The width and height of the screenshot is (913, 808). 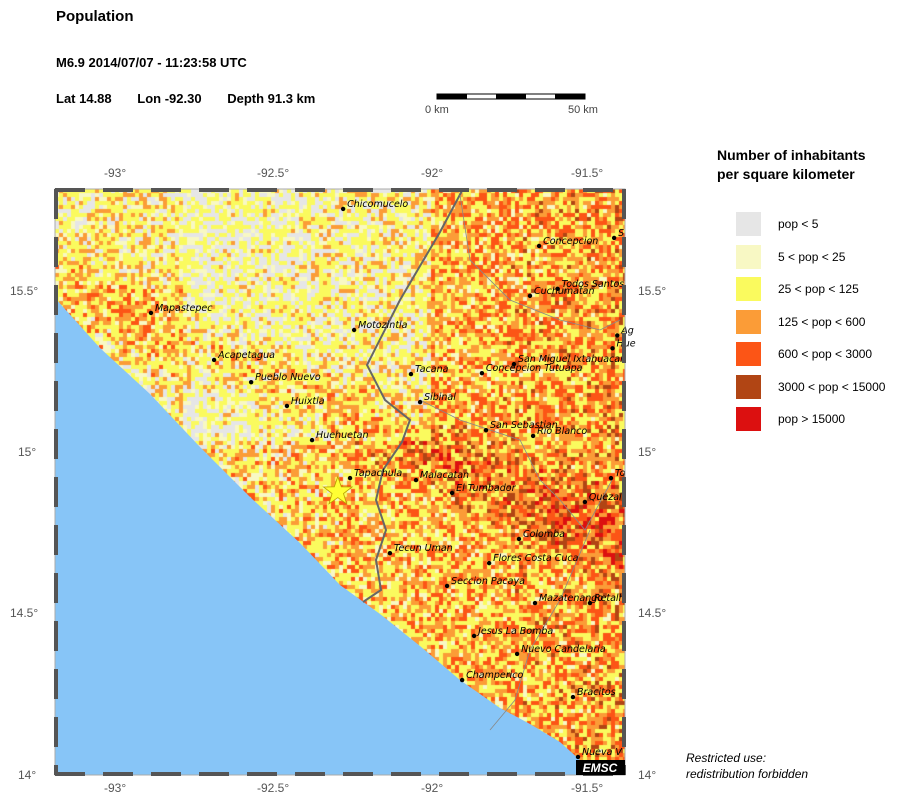 I want to click on legend-item: 5 < pop < 25, so click(x=791, y=256).